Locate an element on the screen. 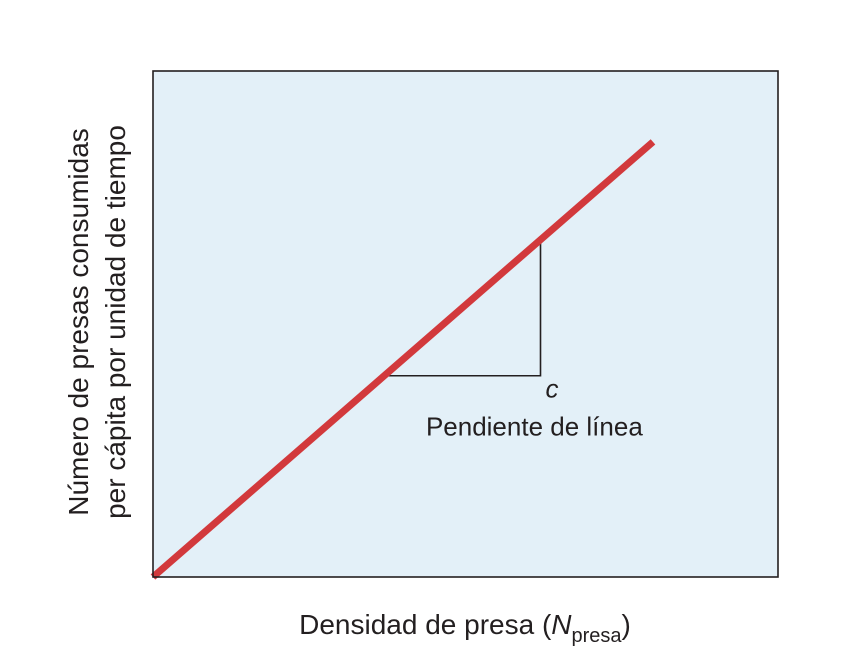 The height and width of the screenshot is (660, 858). x-axis-label: Densidad de presa (Npresa) is located at coordinates (465, 628).